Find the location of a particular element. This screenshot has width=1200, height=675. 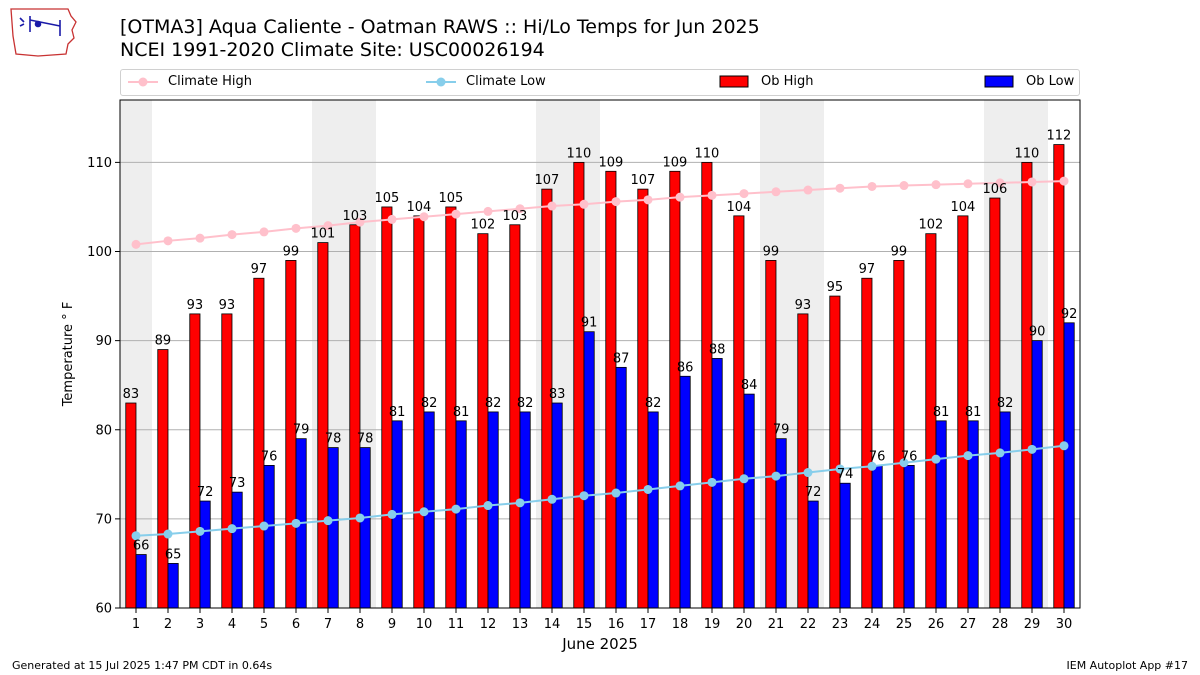

x-tick-label: 11 is located at coordinates (456, 624).